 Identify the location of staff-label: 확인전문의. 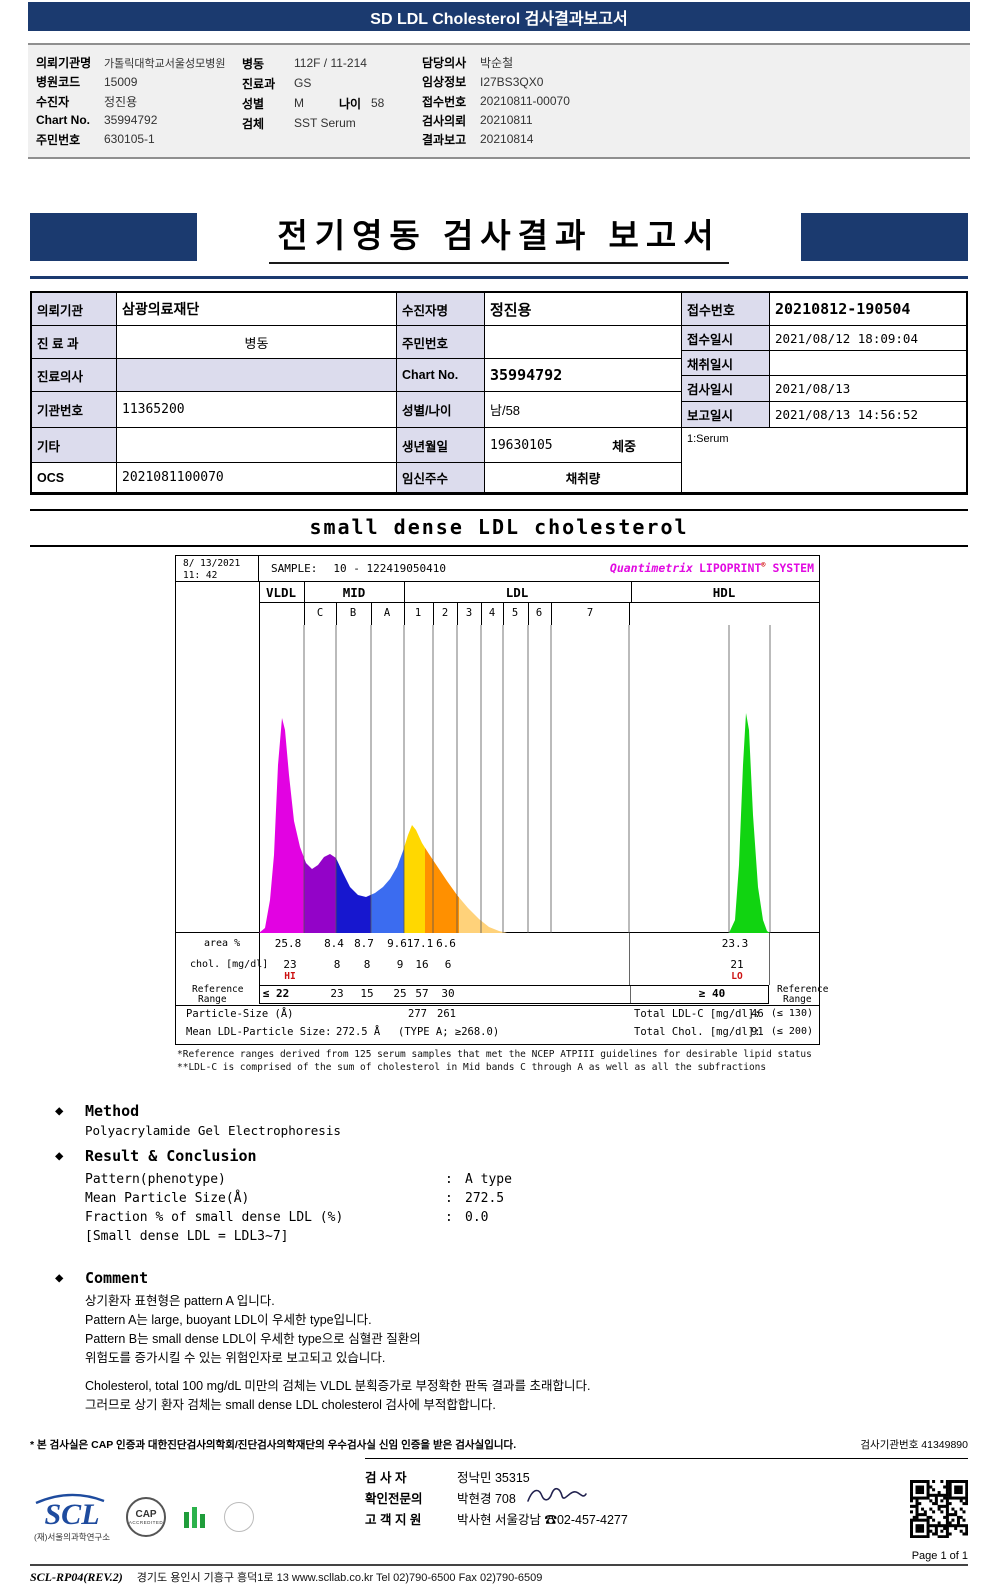
(394, 1498).